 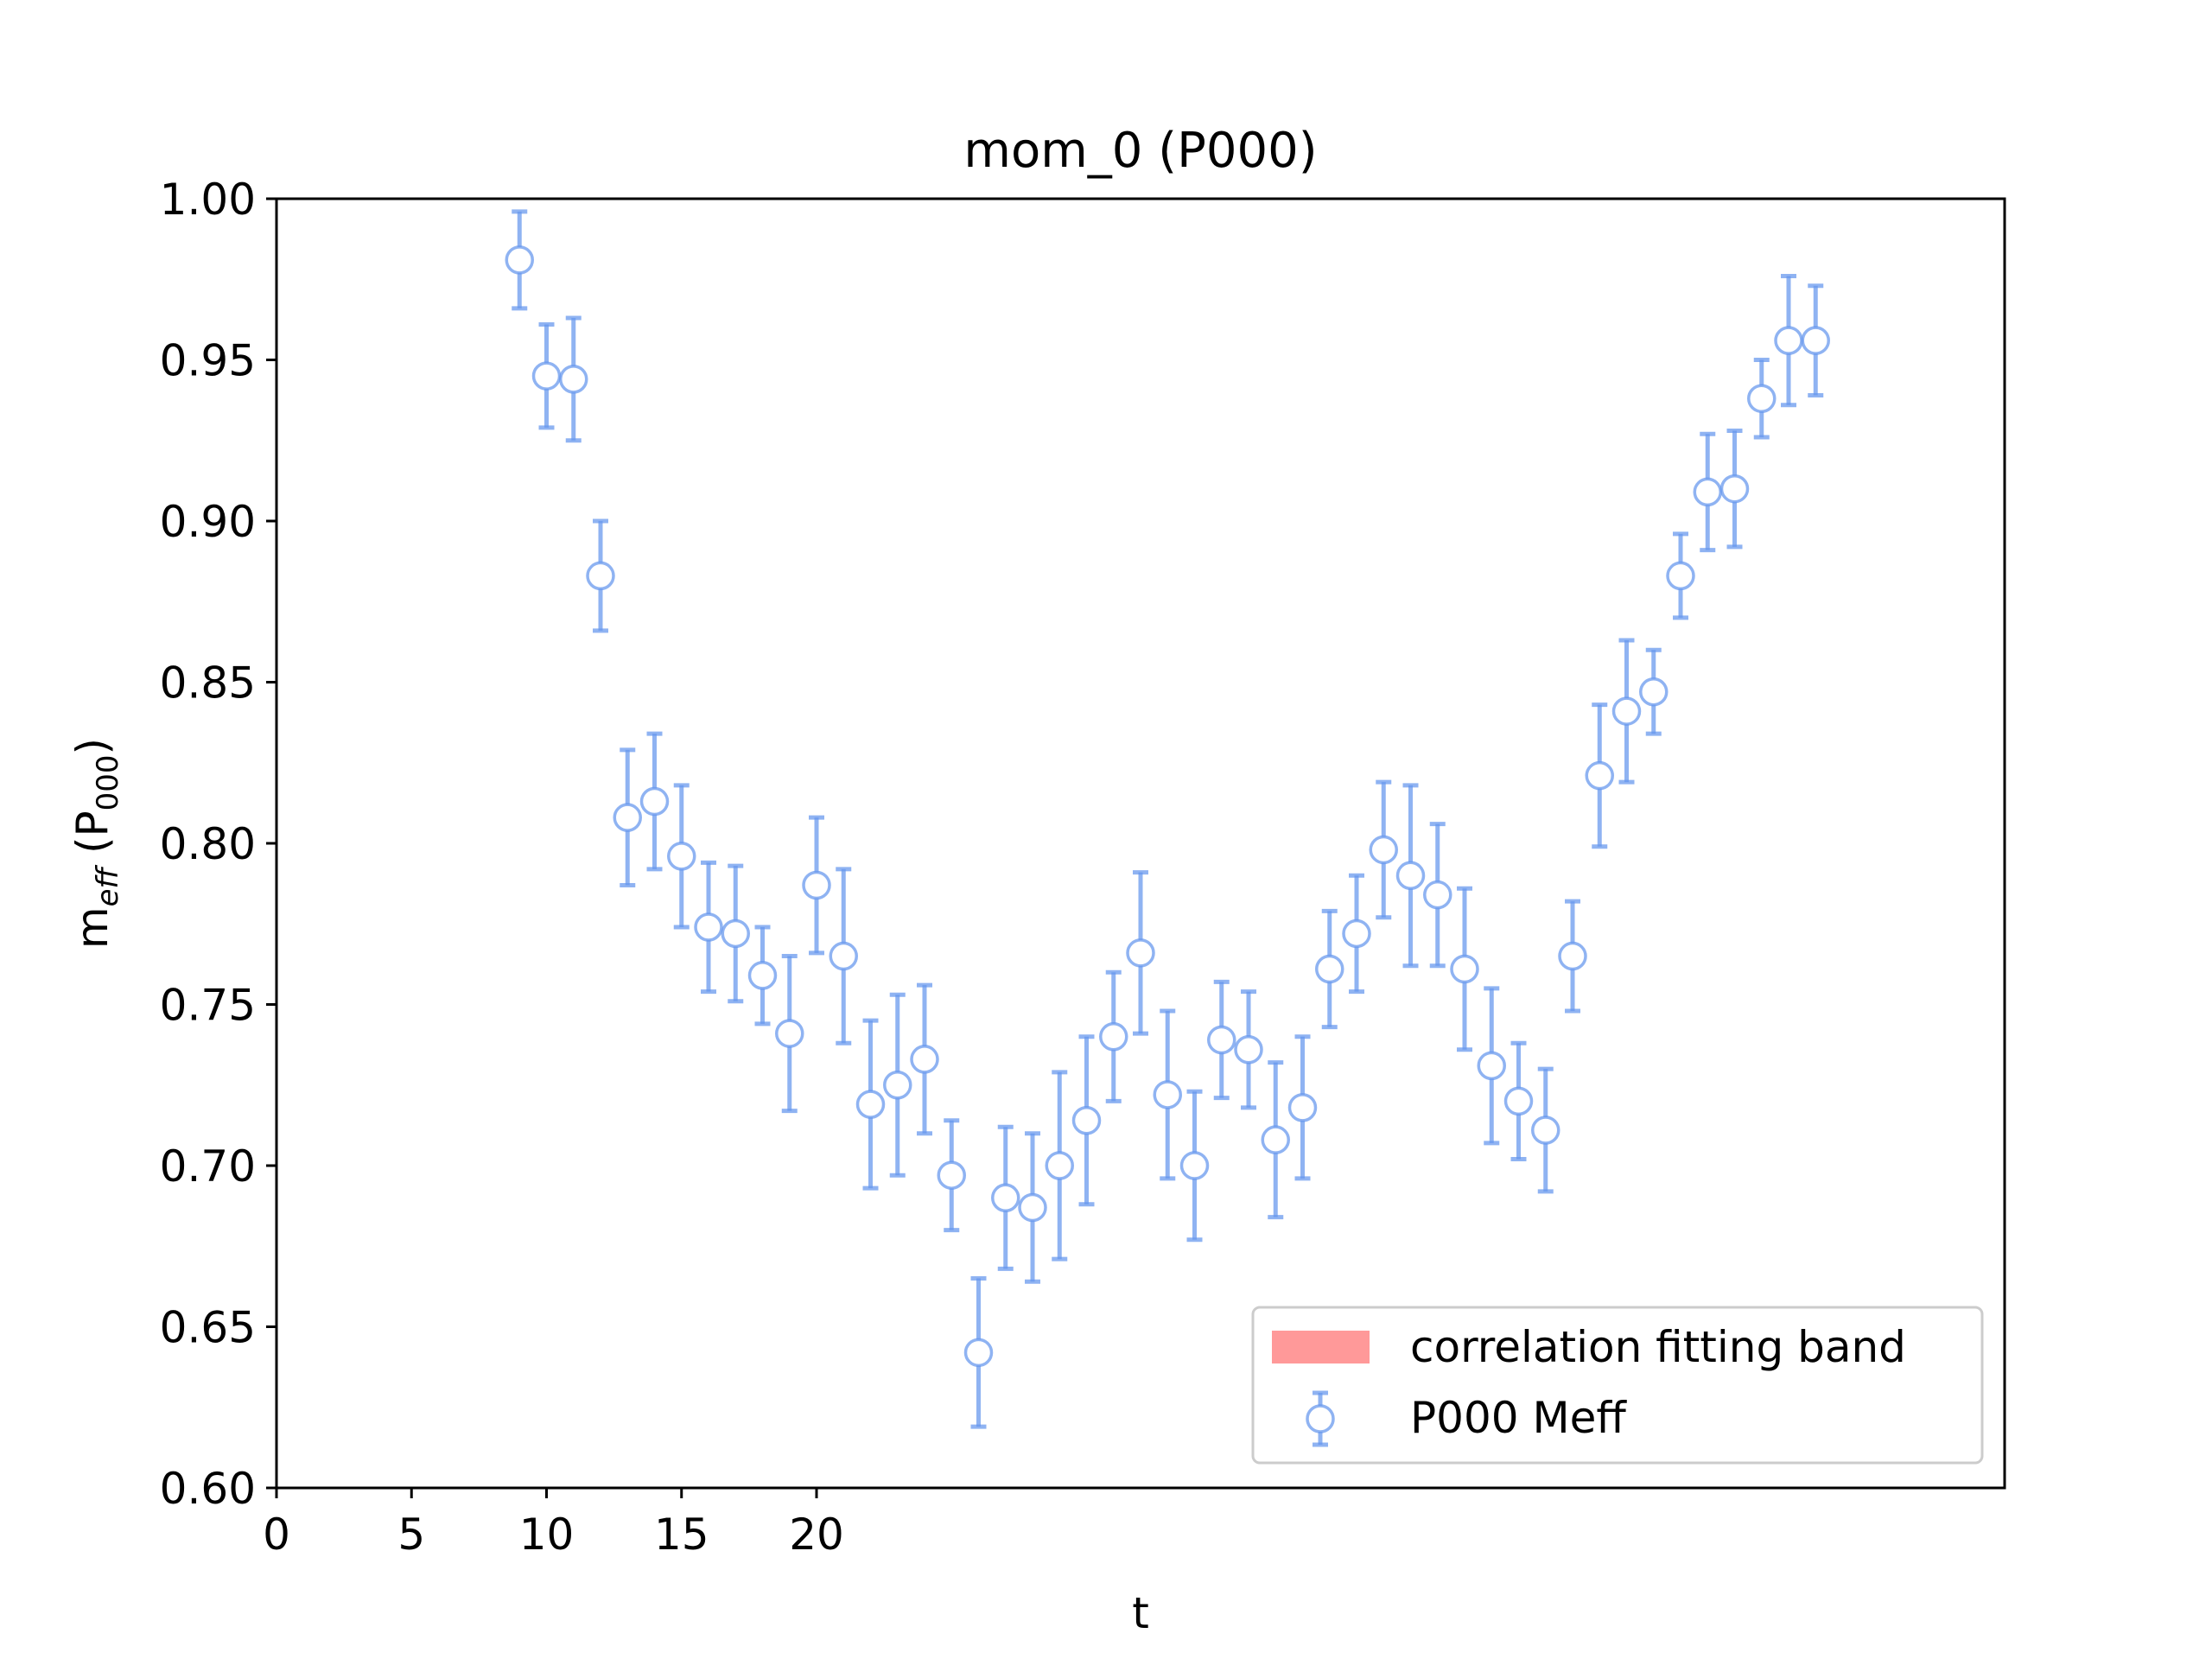 I want to click on y-axis-label-paren-close: ), so click(x=92, y=746).